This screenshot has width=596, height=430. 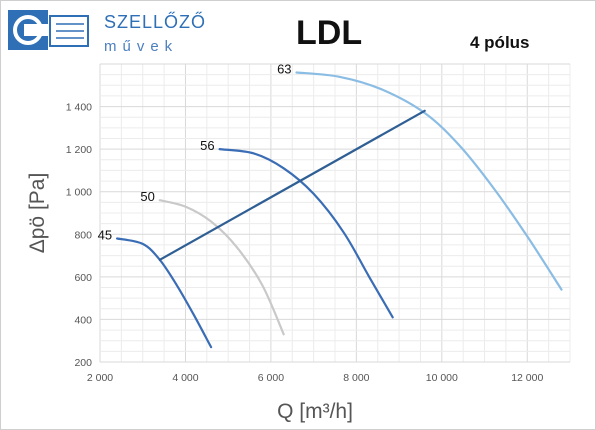 I want to click on y-axis-label: Δpö [Pa], so click(x=37, y=213).